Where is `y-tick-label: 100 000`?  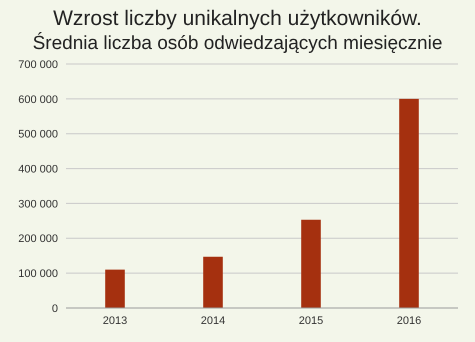
y-tick-label: 100 000 is located at coordinates (38, 274).